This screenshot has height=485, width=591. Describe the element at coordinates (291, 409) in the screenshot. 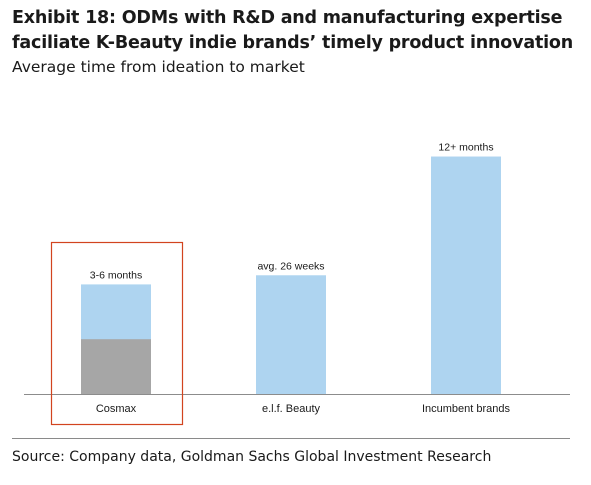

I see `category-label-e-l-f-beauty: e.l.f. Beauty` at that location.